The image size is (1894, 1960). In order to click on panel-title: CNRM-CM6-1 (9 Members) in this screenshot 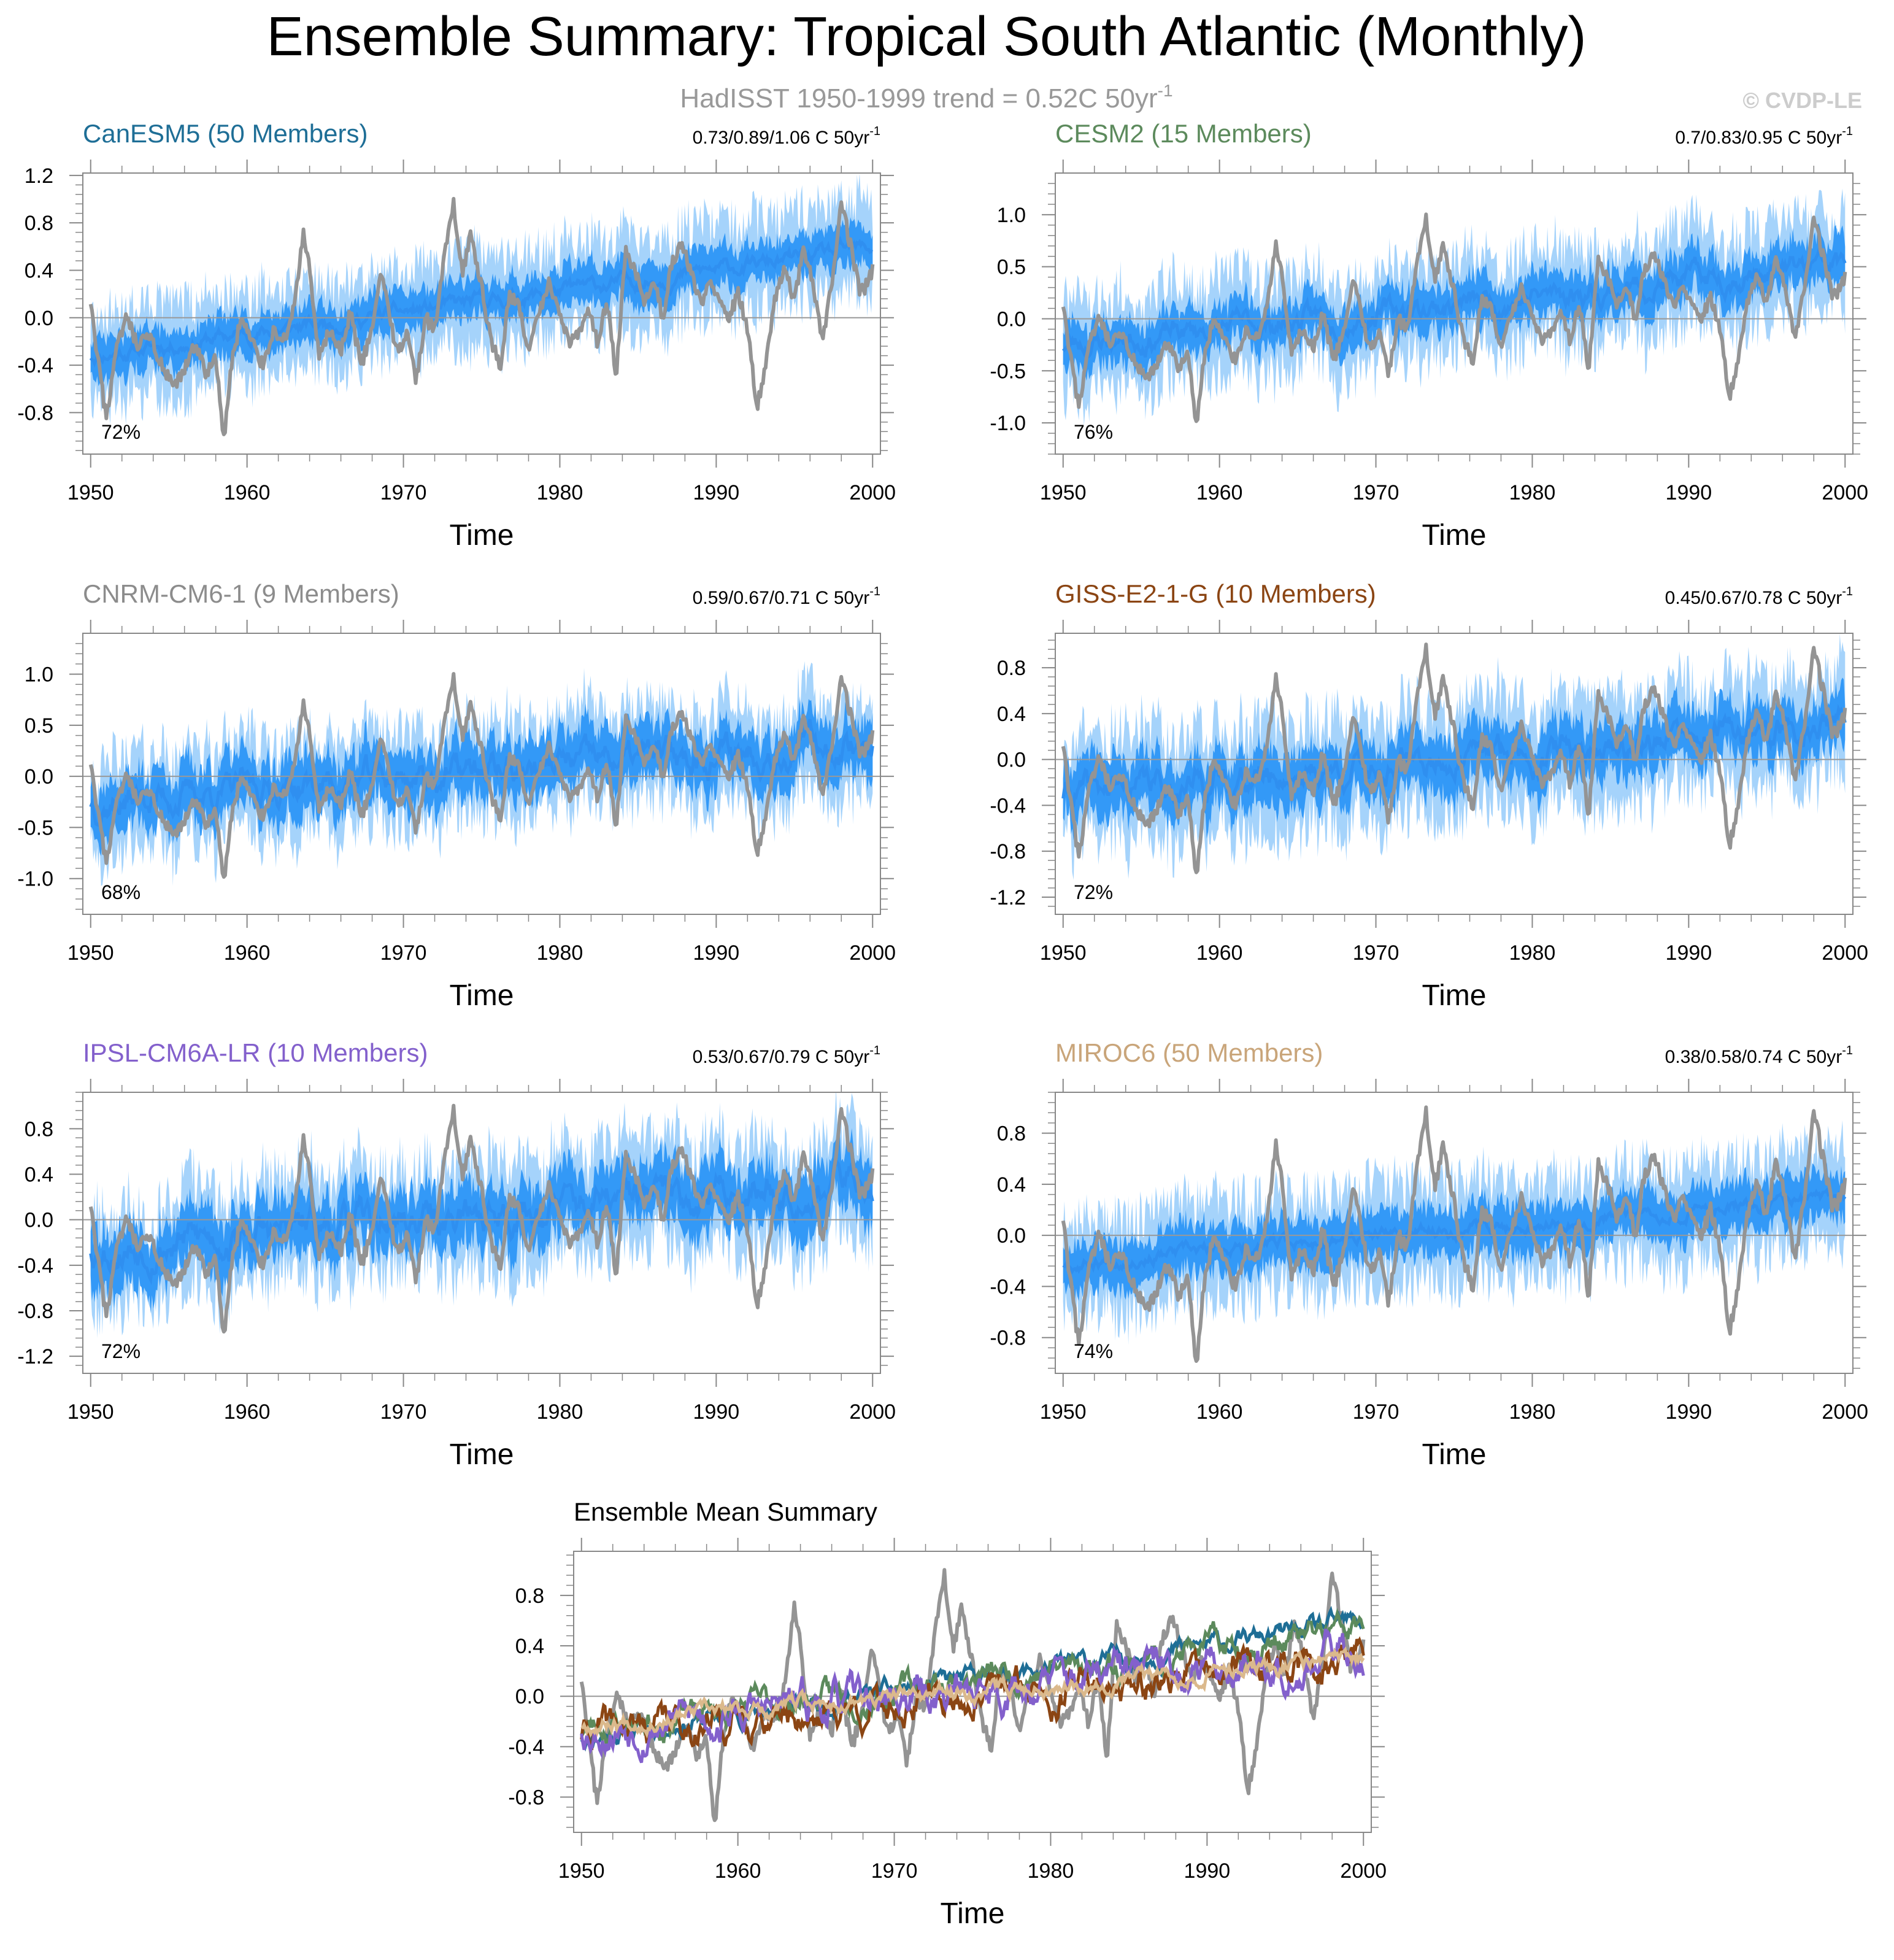, I will do `click(241, 593)`.